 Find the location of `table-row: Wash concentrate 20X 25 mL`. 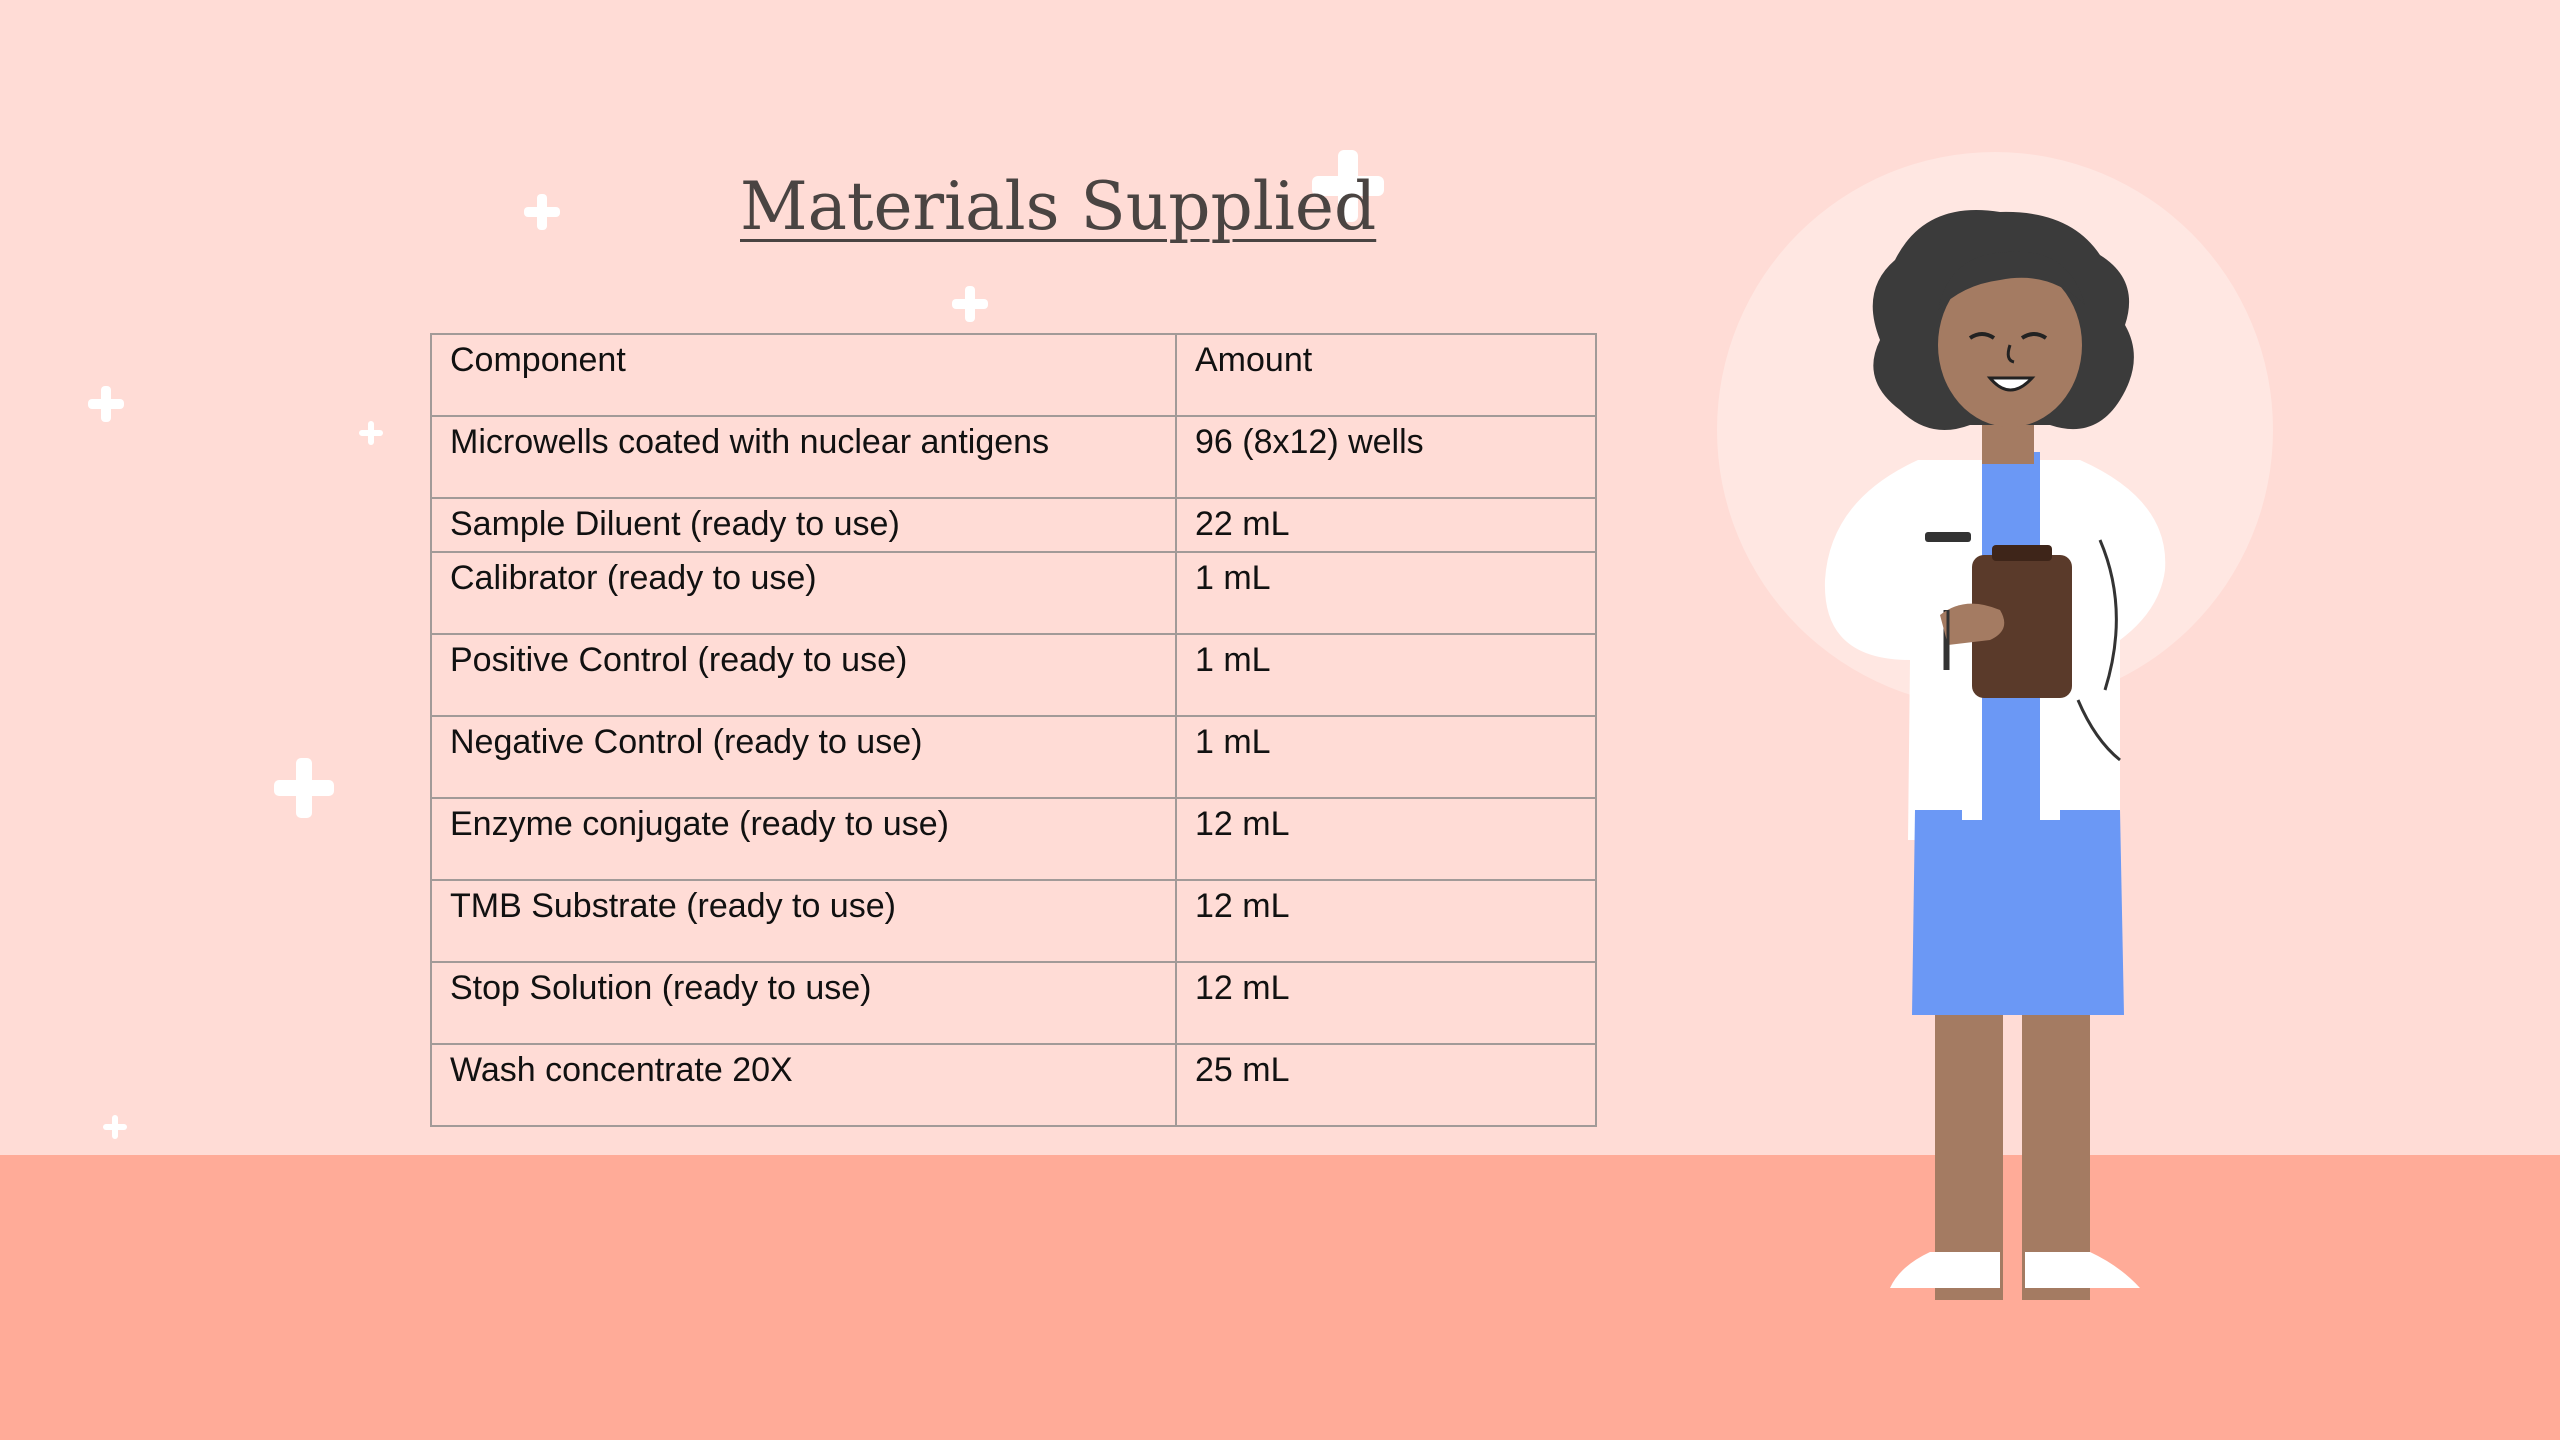

table-row: Wash concentrate 20X 25 mL is located at coordinates (1013, 1085).